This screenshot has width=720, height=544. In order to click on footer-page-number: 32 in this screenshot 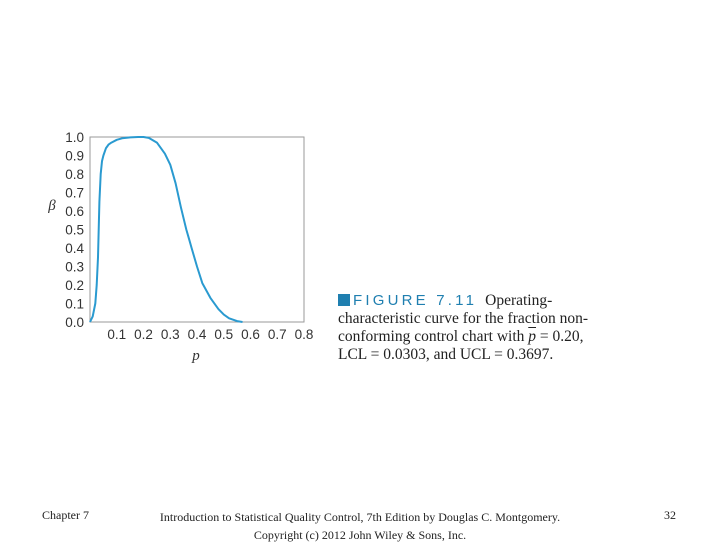, I will do `click(670, 515)`.